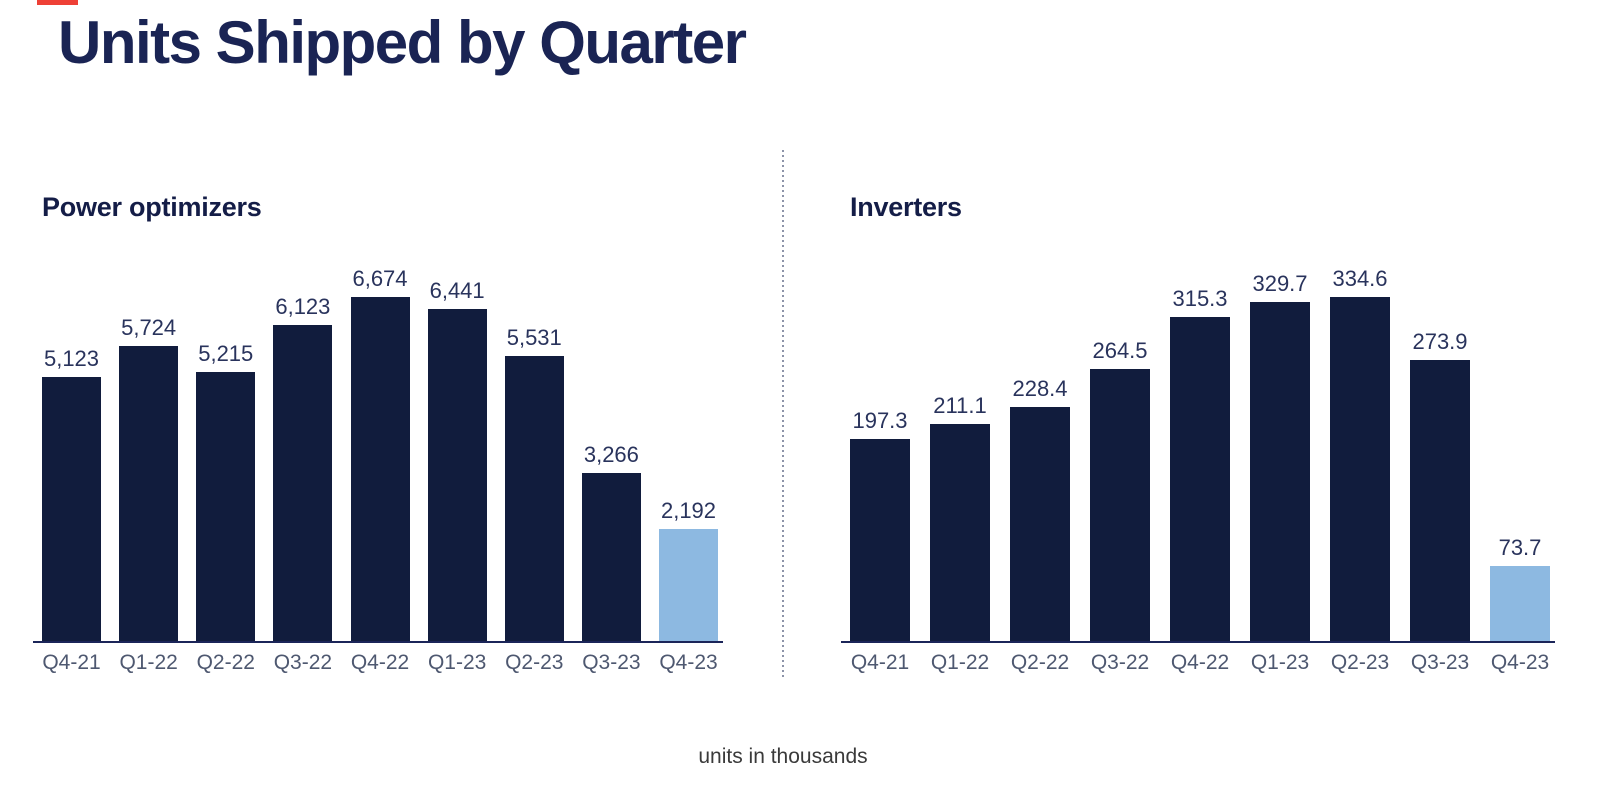 This screenshot has height=797, width=1600. What do you see at coordinates (152, 207) in the screenshot?
I see `chart-title: Power optimizers` at bounding box center [152, 207].